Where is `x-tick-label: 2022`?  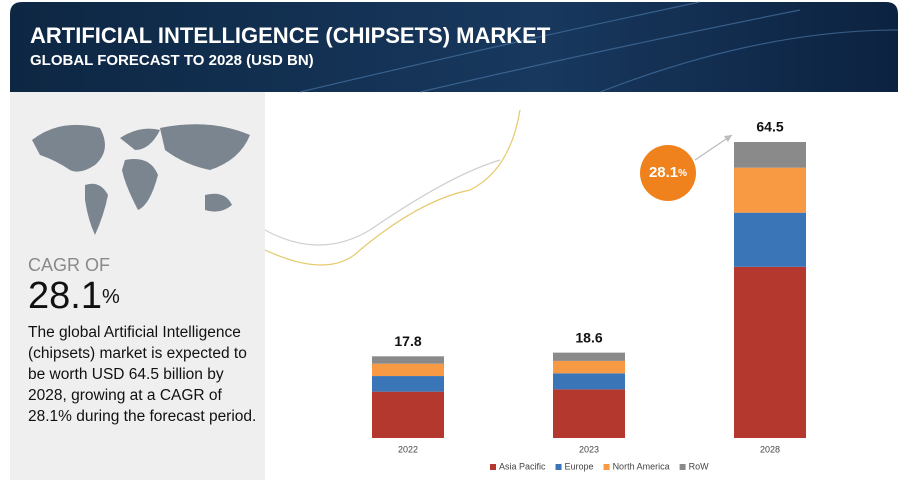
x-tick-label: 2022 is located at coordinates (408, 449).